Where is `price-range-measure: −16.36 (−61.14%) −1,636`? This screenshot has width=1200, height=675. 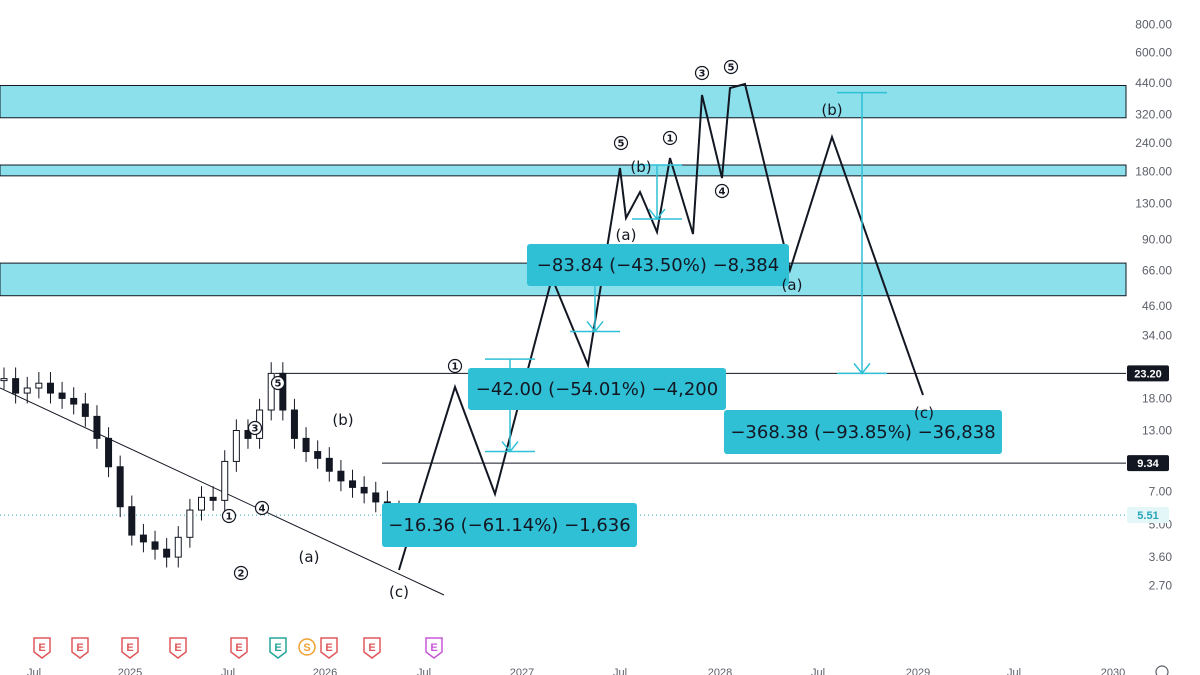 price-range-measure: −16.36 (−61.14%) −1,636 is located at coordinates (509, 452).